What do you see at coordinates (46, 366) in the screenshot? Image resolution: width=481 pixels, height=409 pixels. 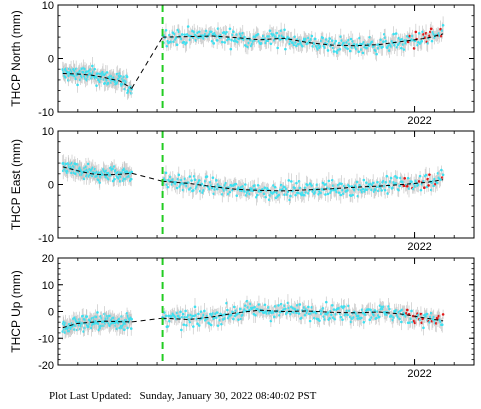 I see `y-tick-label: -20` at bounding box center [46, 366].